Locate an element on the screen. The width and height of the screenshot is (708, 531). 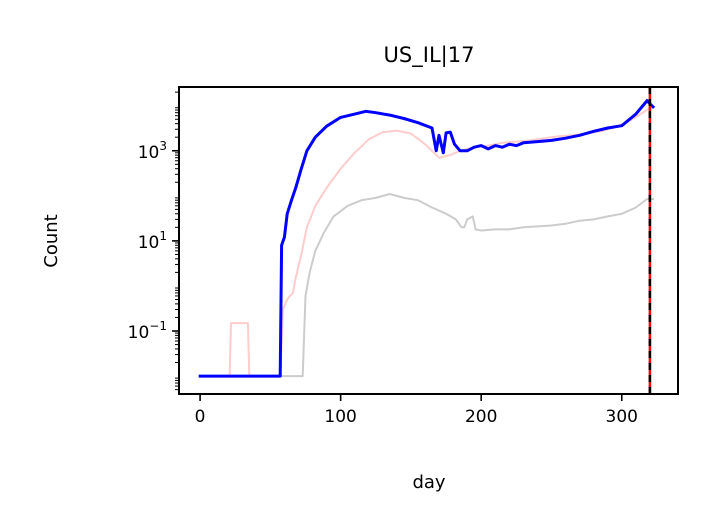
x-tick-label-3: 200 is located at coordinates (481, 417).